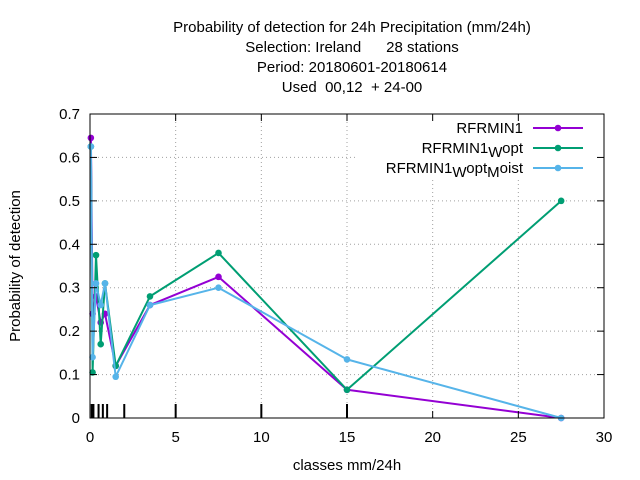  Describe the element at coordinates (604, 437) in the screenshot. I see `x-tick-label: 30` at that location.